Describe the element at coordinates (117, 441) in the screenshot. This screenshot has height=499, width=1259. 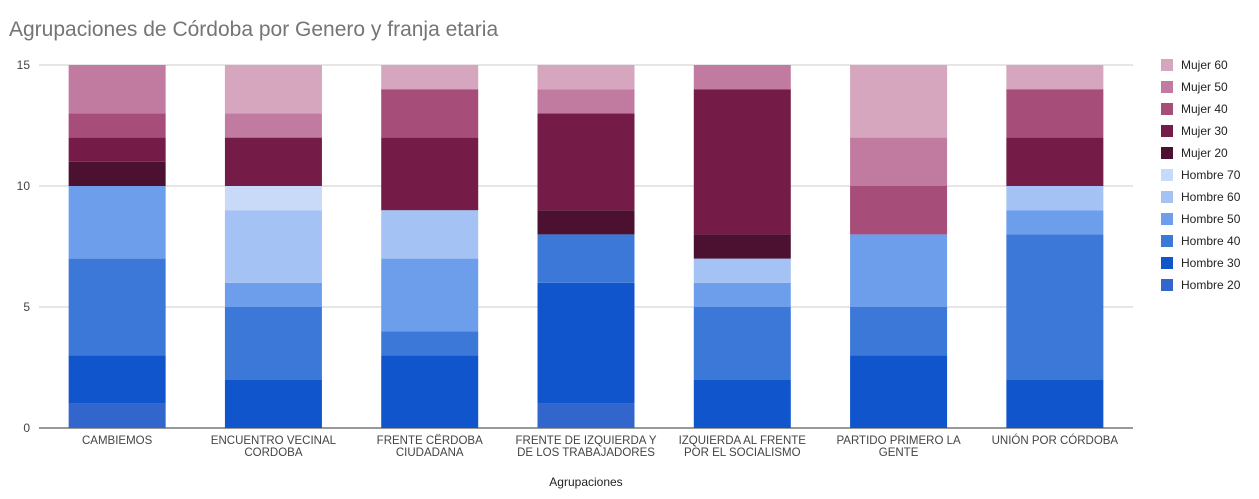
I see `x-tick-label: CAMBIEMOS` at that location.